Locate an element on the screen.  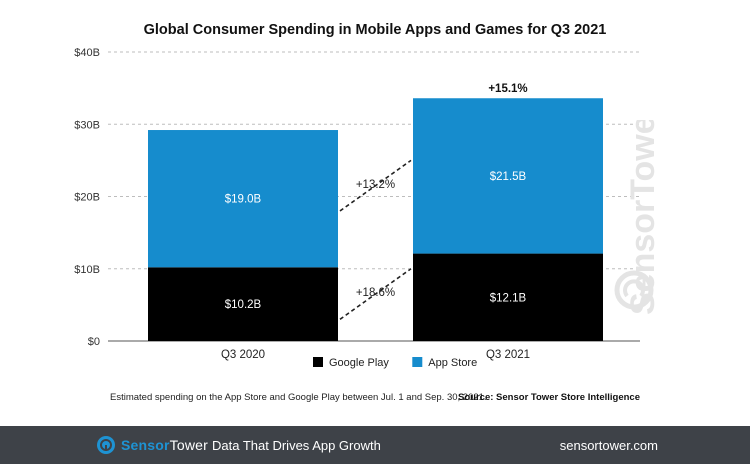
data-label: $10.2B is located at coordinates (243, 305).